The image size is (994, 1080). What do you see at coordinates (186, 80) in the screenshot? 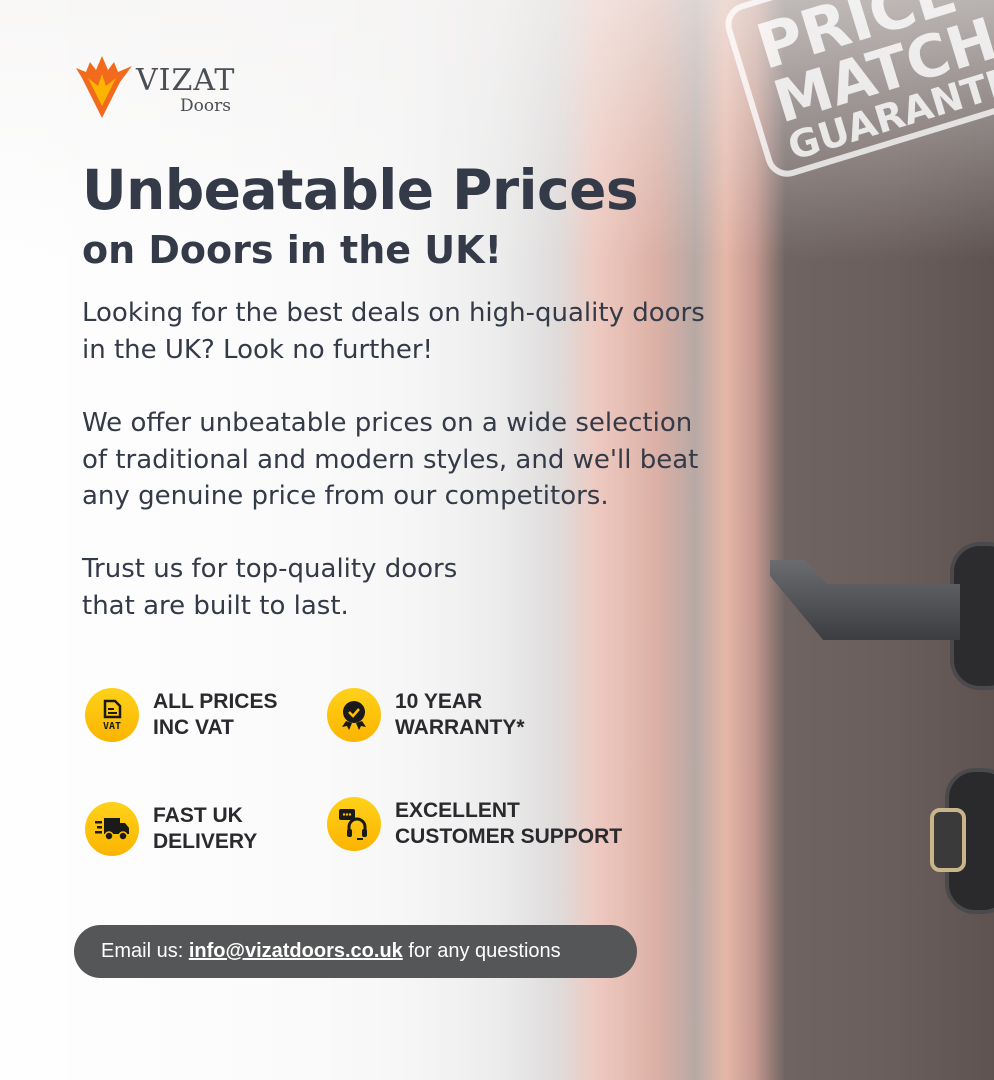
I see `brand-name: VIZAT` at bounding box center [186, 80].